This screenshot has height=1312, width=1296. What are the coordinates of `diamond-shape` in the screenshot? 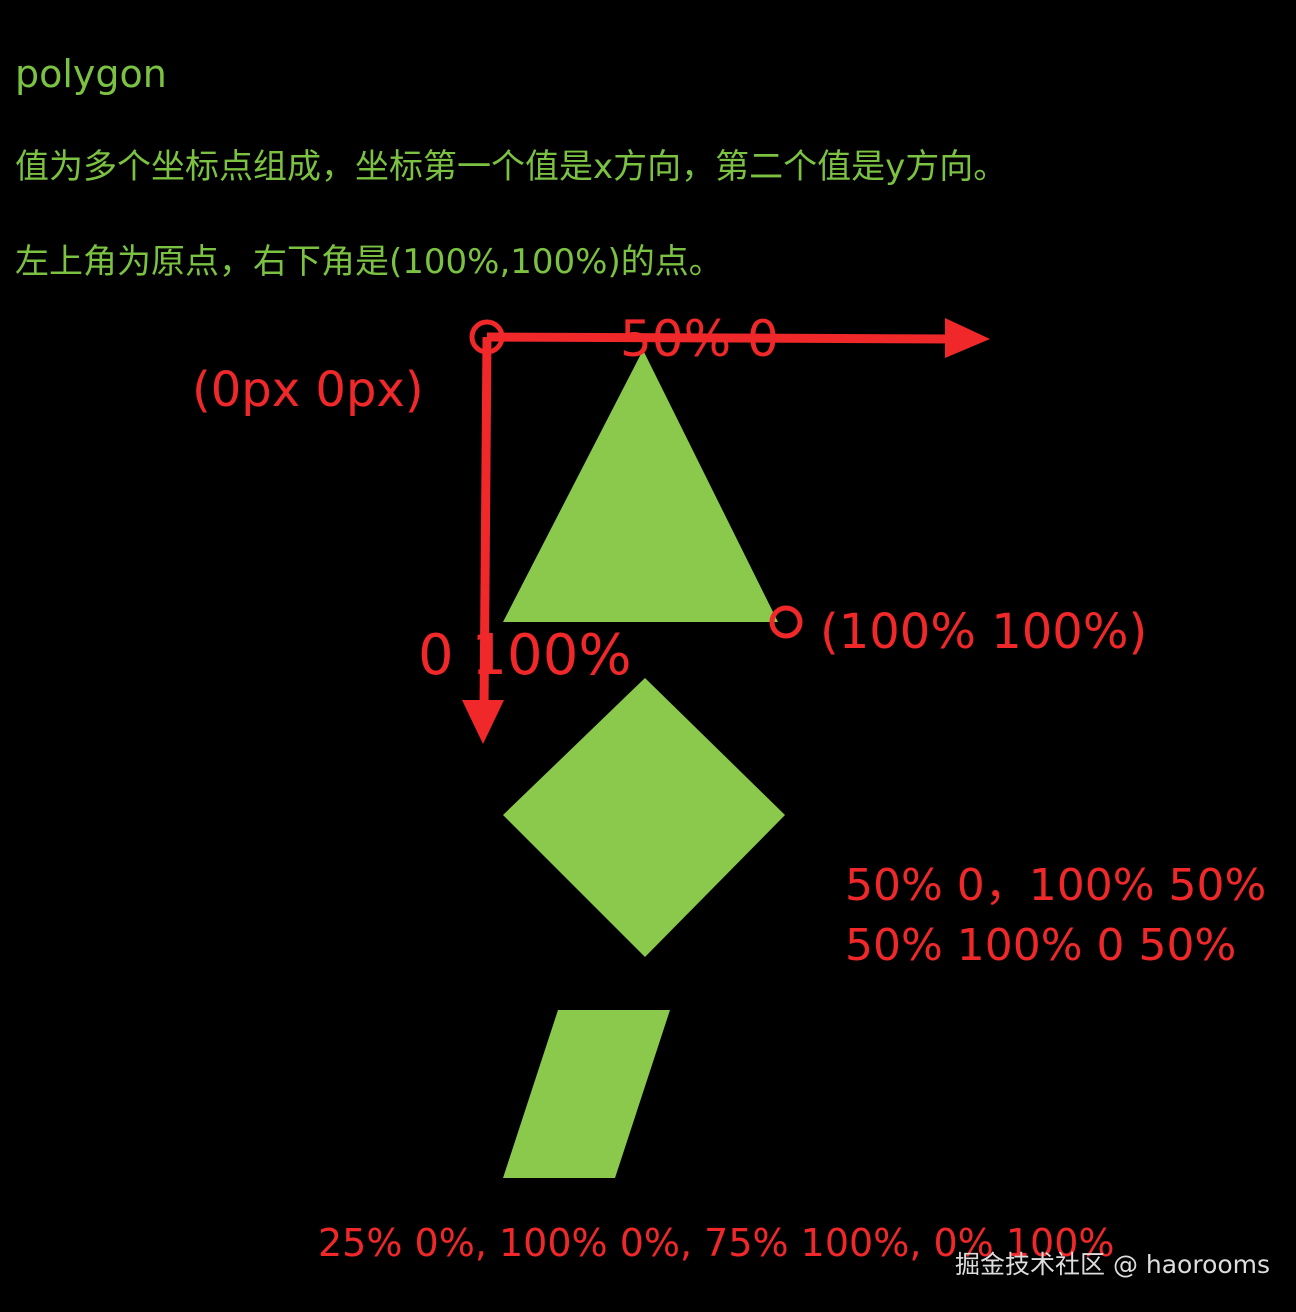 It's located at (644, 817).